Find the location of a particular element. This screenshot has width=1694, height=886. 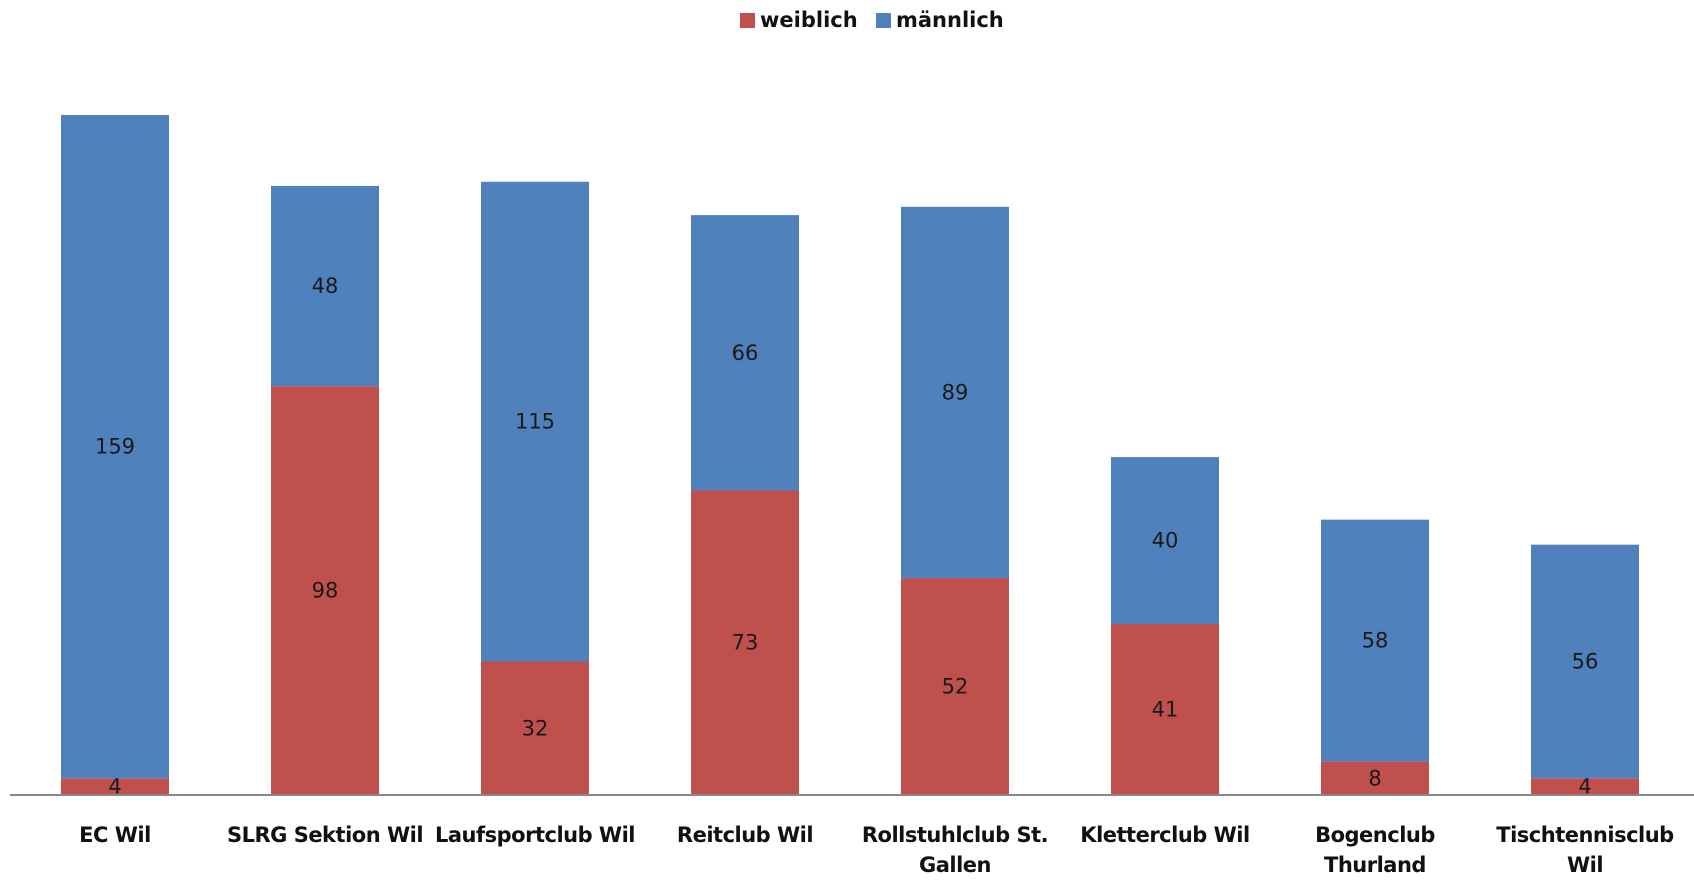

data-label: 159 is located at coordinates (115, 447).